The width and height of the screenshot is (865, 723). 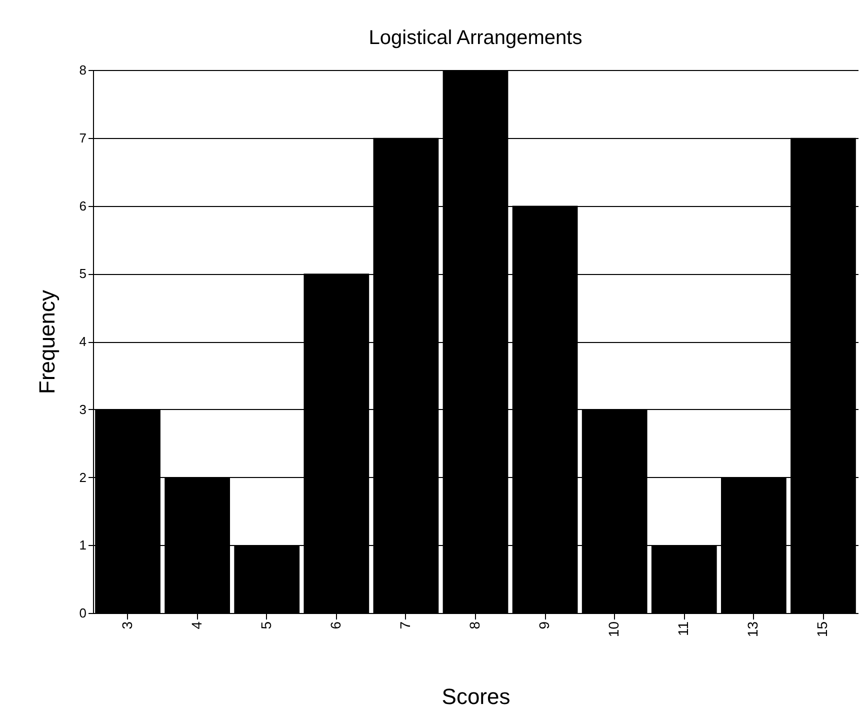 What do you see at coordinates (82, 545) in the screenshot?
I see `y-tick-label: 1` at bounding box center [82, 545].